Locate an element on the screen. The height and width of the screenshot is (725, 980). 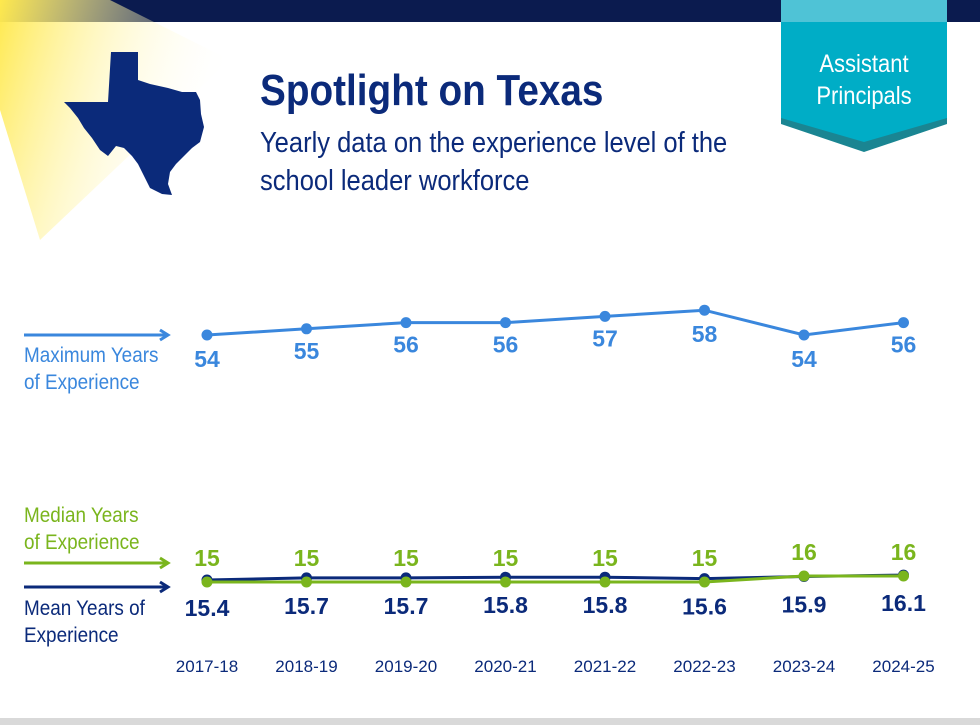
x-tick-label: 2018-19 is located at coordinates (306, 666).